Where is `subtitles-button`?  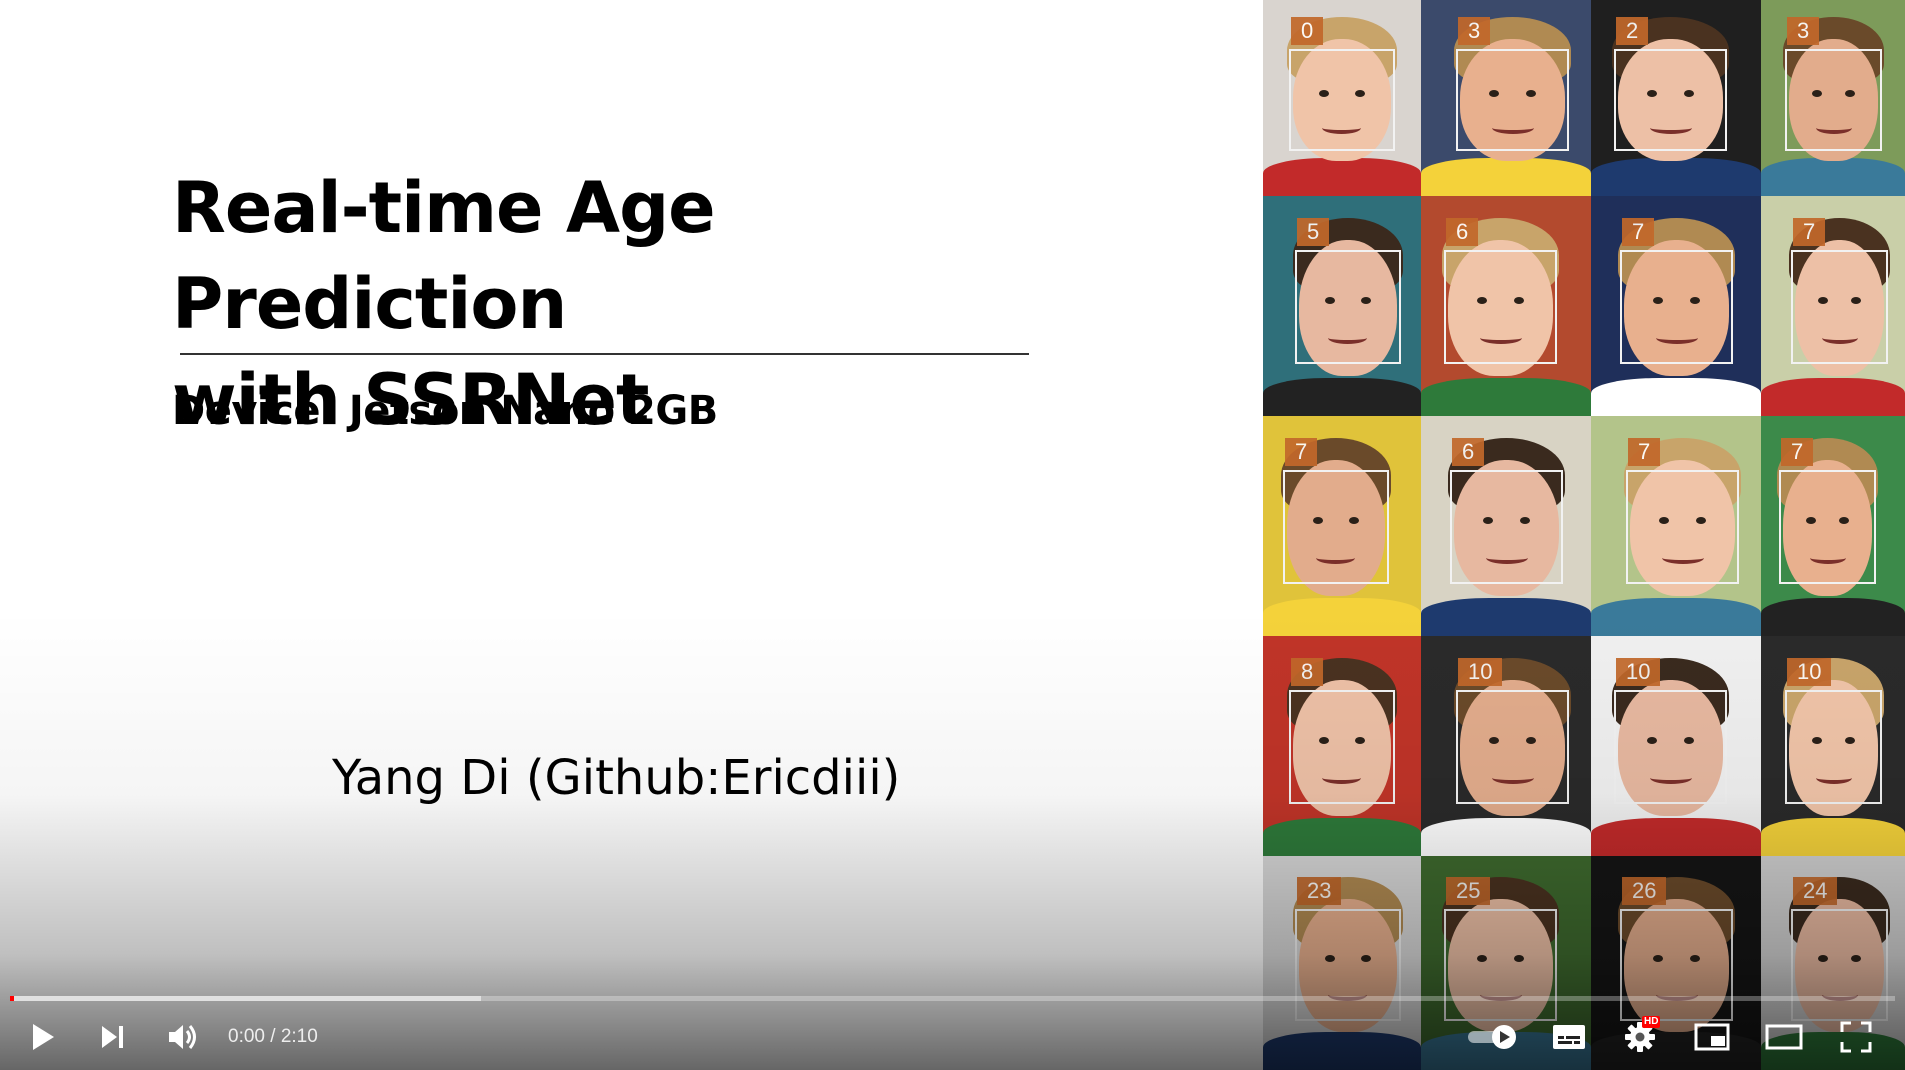 subtitles-button is located at coordinates (1569, 1037).